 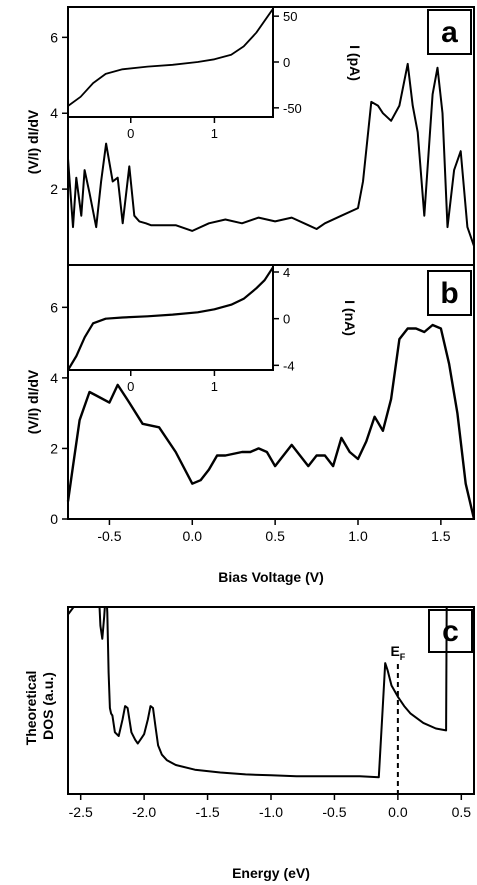 I want to click on panel-c-label-box, so click(x=450, y=631).